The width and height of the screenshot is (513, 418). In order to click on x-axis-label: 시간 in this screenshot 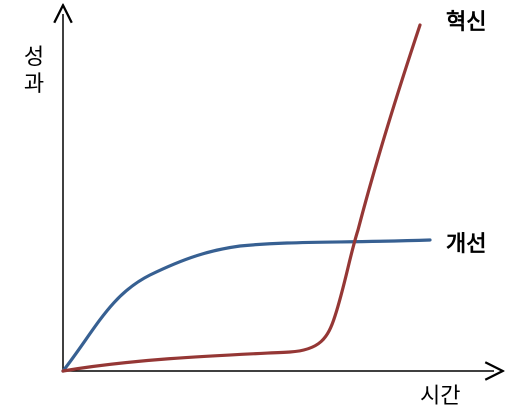, I will do `click(440, 396)`.